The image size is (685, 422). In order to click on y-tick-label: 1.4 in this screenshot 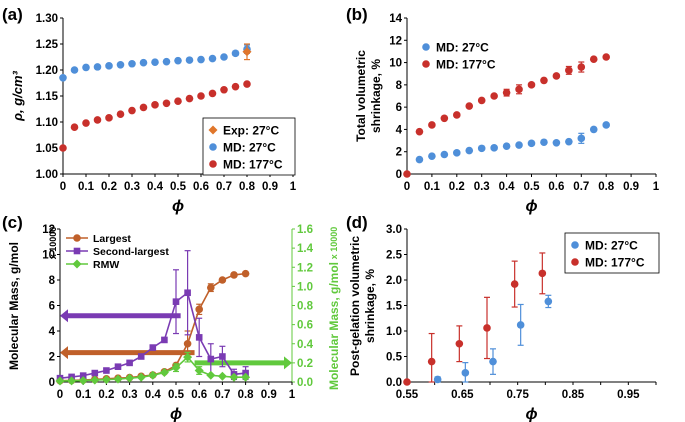, I will do `click(305, 249)`.